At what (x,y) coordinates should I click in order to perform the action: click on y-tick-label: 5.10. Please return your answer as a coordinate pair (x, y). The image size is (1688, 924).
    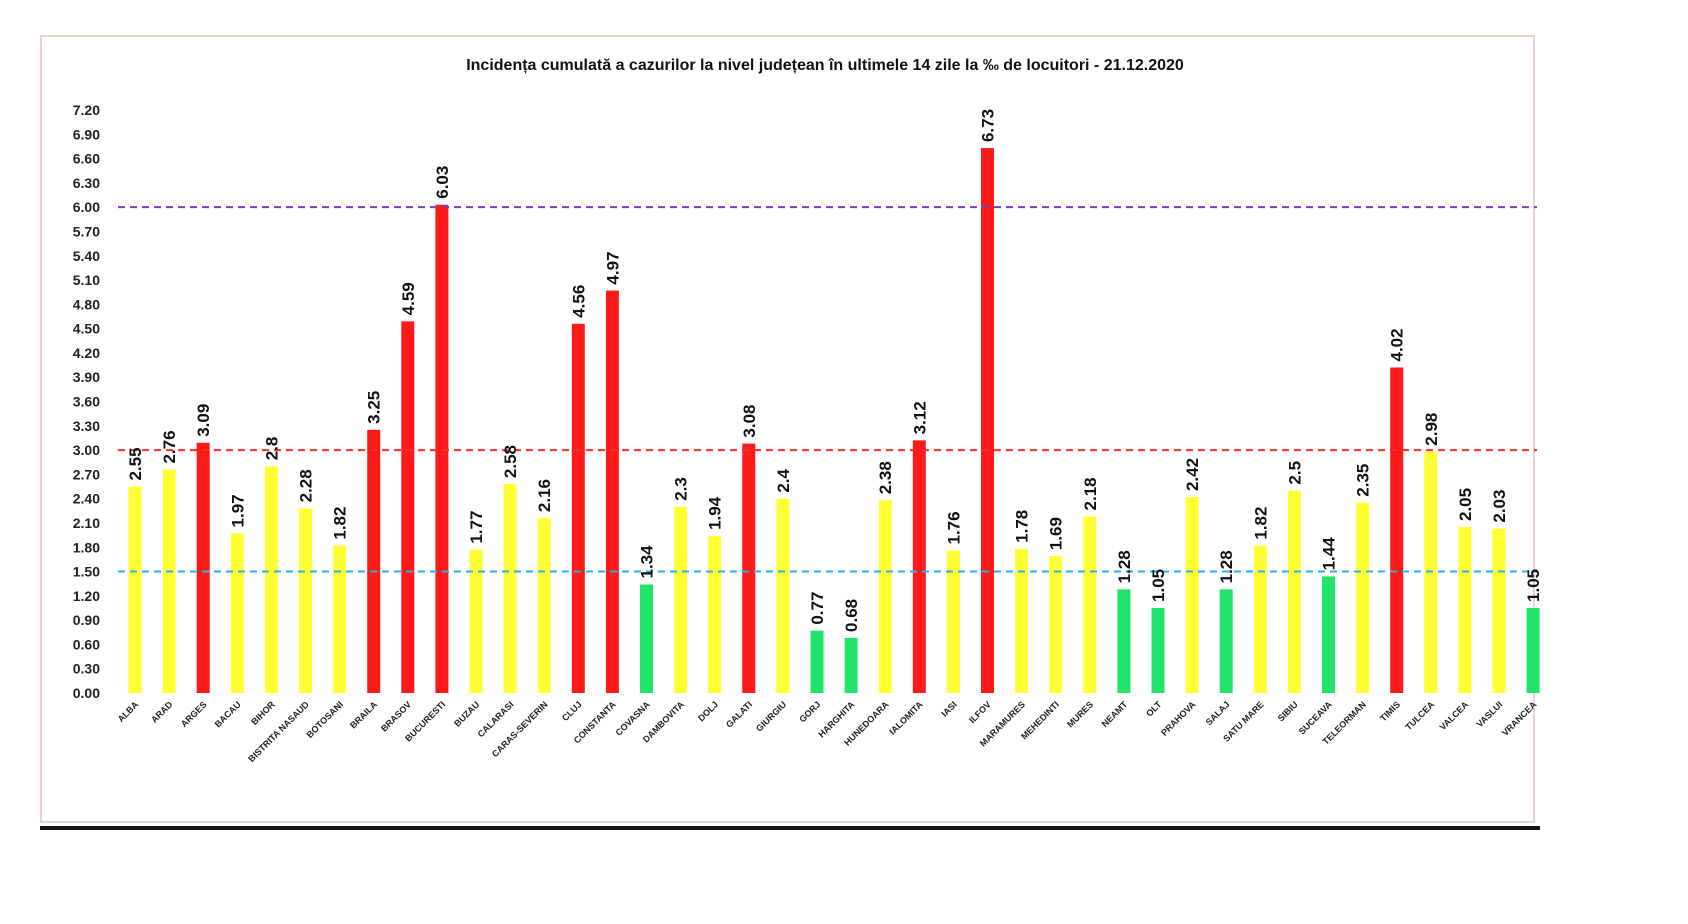
    Looking at the image, I should click on (86, 280).